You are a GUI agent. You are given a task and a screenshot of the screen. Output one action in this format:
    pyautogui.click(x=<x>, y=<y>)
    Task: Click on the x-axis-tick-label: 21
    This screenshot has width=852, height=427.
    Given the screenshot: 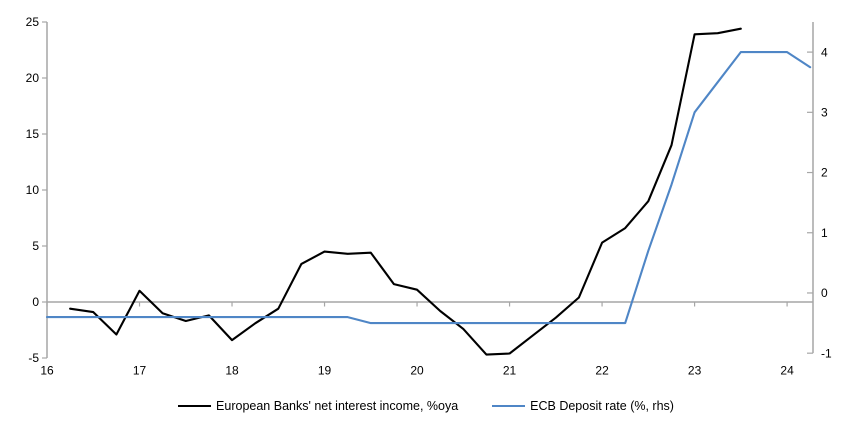 What is the action you would take?
    pyautogui.click(x=510, y=371)
    